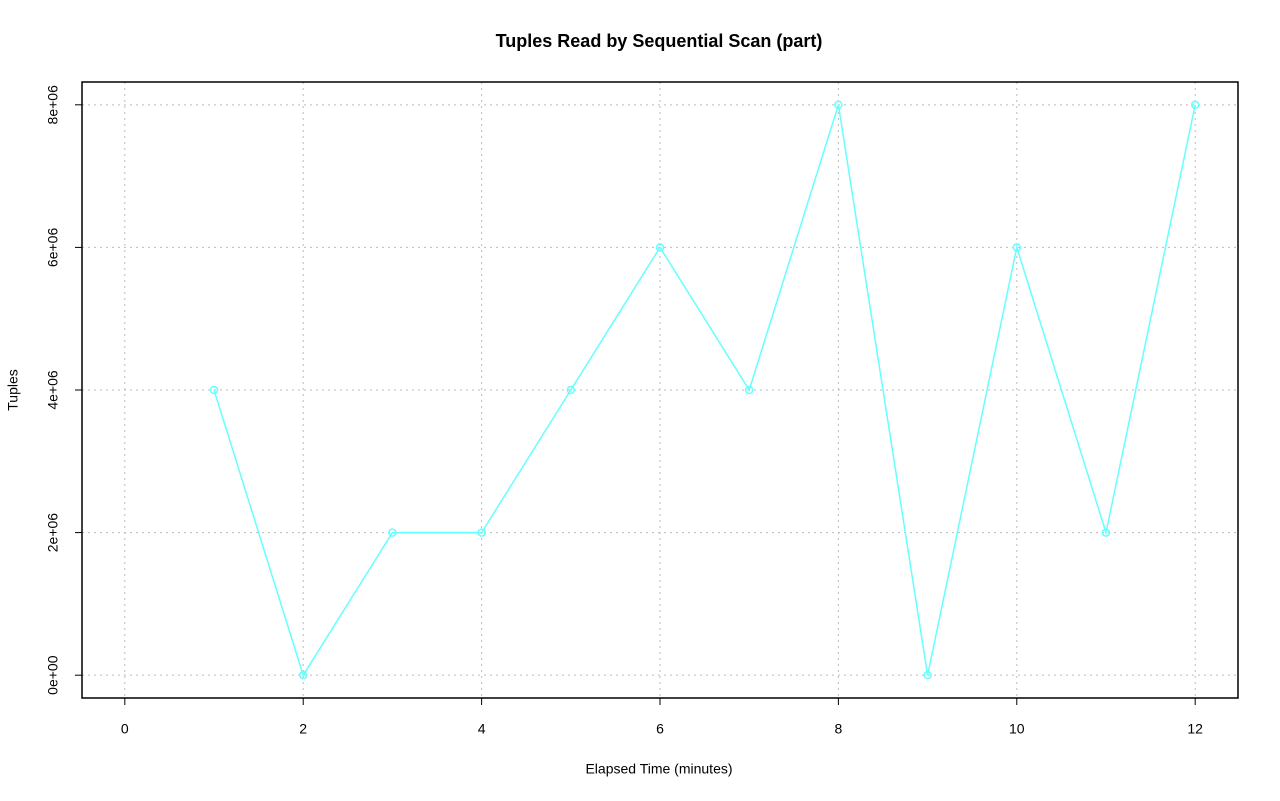 This screenshot has height=801, width=1280. I want to click on x-tick-label: 2, so click(303, 729).